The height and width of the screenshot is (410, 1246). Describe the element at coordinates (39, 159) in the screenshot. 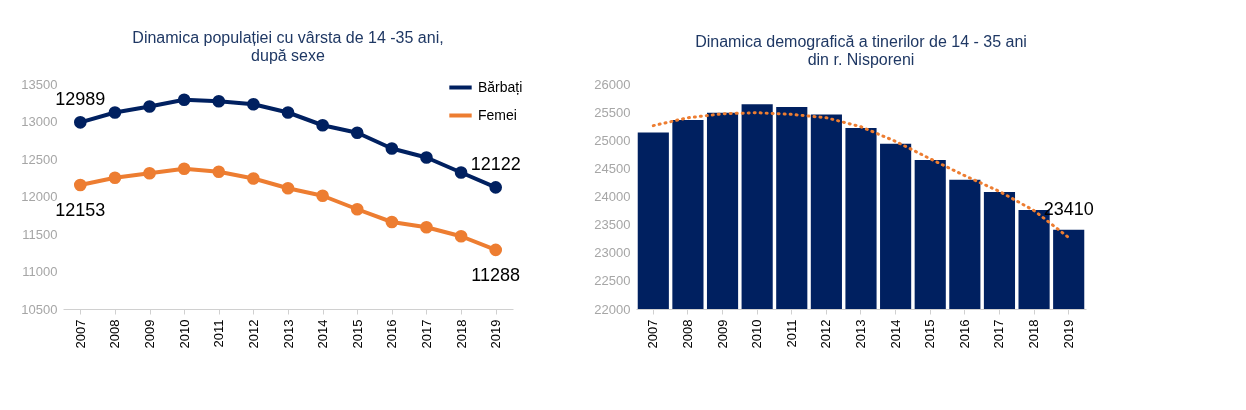

I see `y-tick-label: 12500` at that location.